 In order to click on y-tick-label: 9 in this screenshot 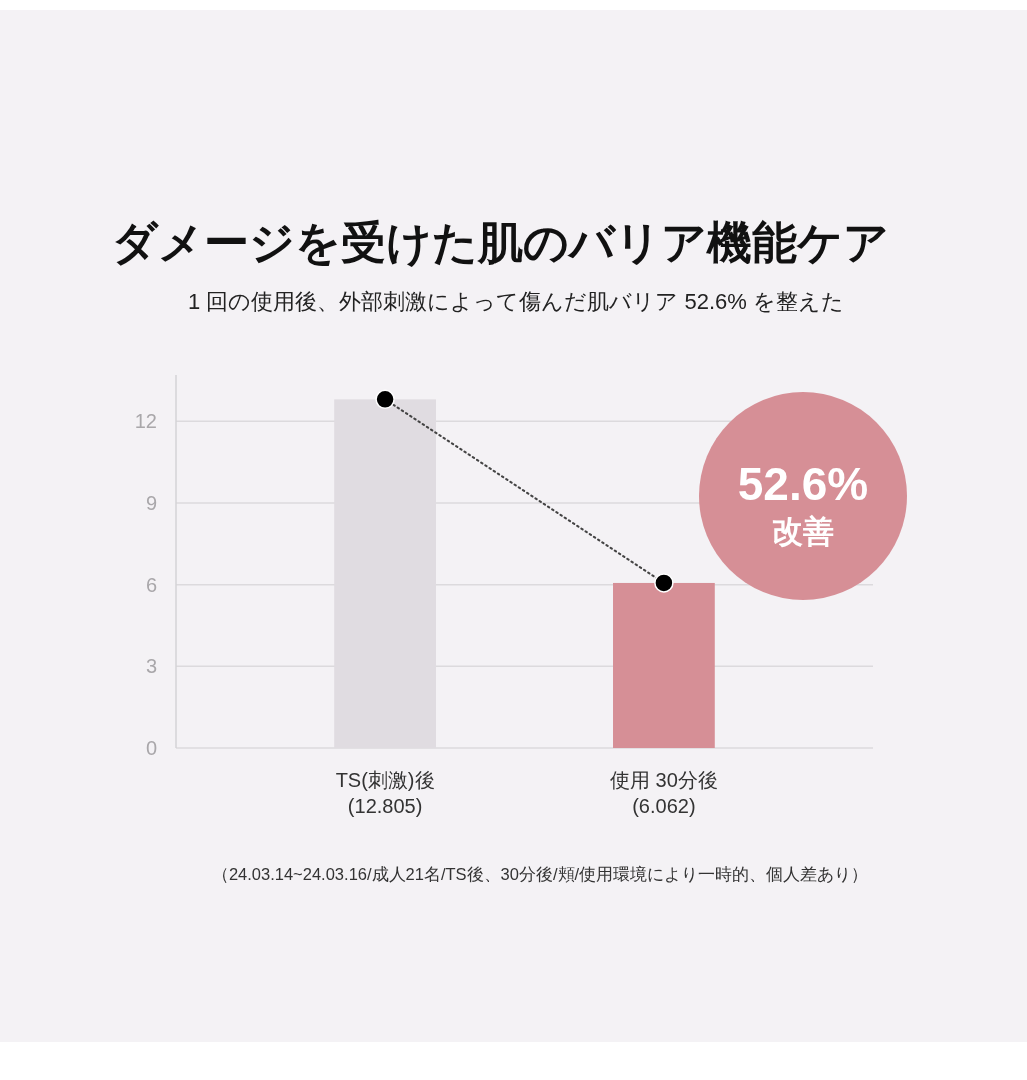, I will do `click(151, 502)`.